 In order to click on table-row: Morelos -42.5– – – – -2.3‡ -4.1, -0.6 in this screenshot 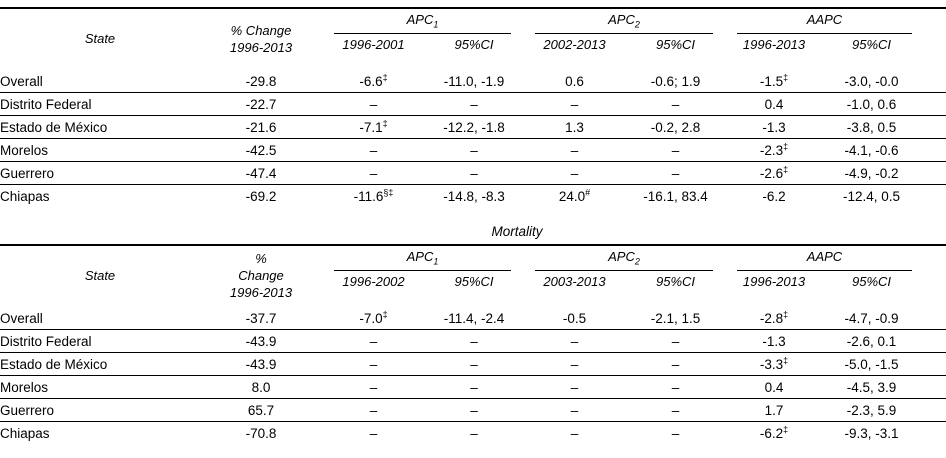, I will do `click(473, 150)`.